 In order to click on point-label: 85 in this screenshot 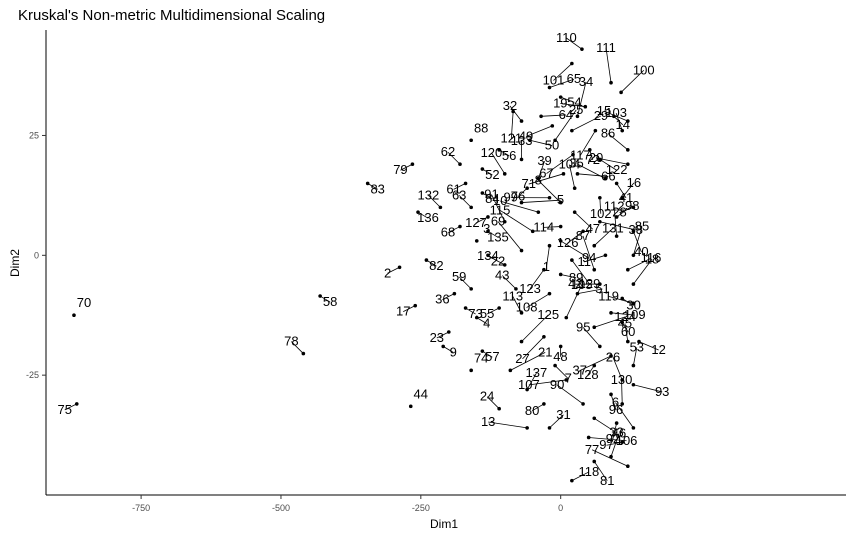, I will do `click(642, 226)`.